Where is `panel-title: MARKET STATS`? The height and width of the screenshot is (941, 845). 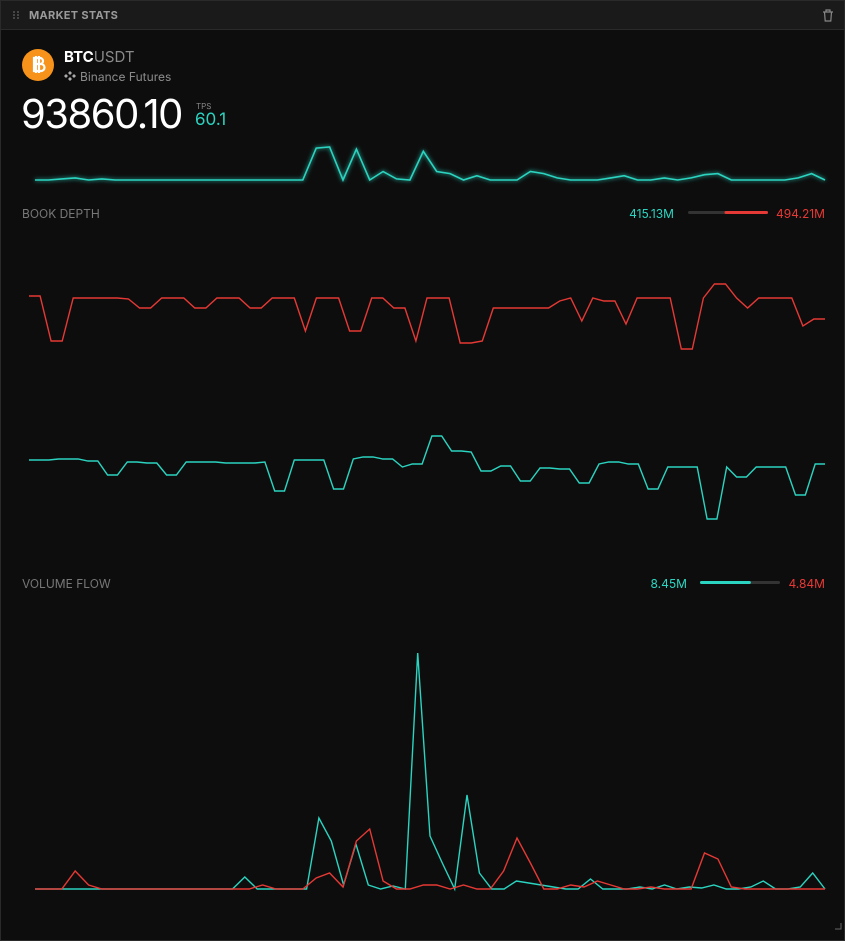 panel-title: MARKET STATS is located at coordinates (74, 15).